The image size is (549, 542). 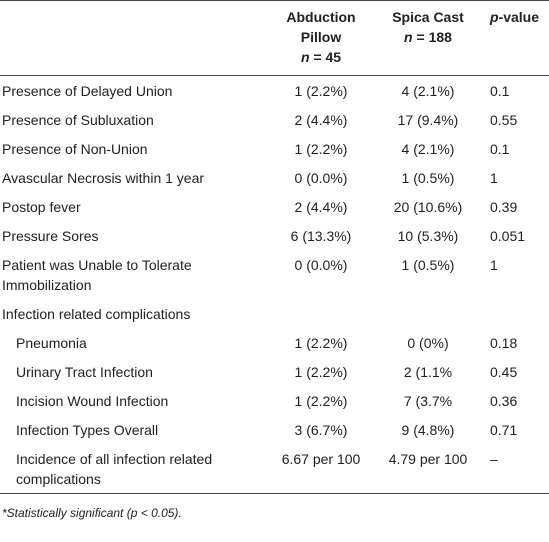 What do you see at coordinates (103, 178) in the screenshot?
I see `row-label: Avascular Necrosis within 1 year` at bounding box center [103, 178].